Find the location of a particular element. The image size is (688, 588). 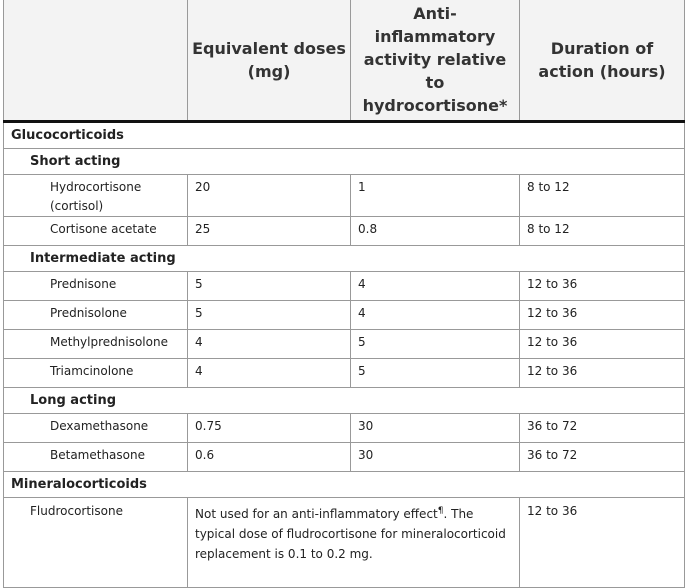

table-row: Hydrocortisone (cortisol) 20 1 8 to 12 is located at coordinates (344, 195).